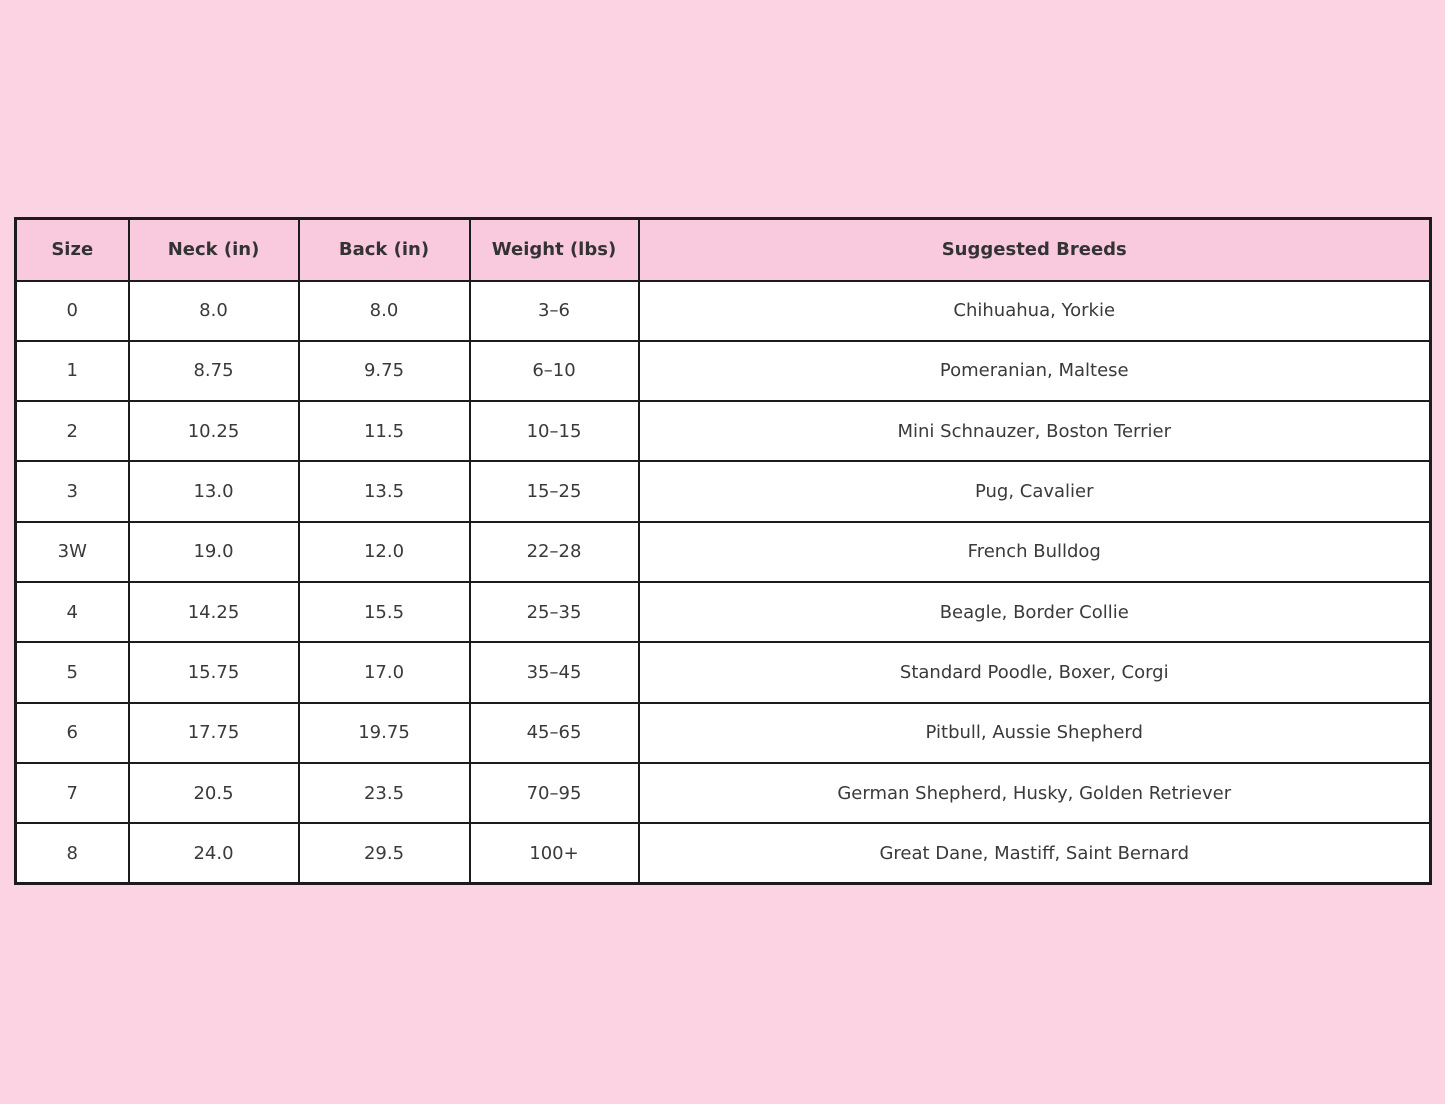 The width and height of the screenshot is (1445, 1104). I want to click on table-row: 4 14.25 15.5 25–35 Beagle, Border Collie, so click(723, 612).